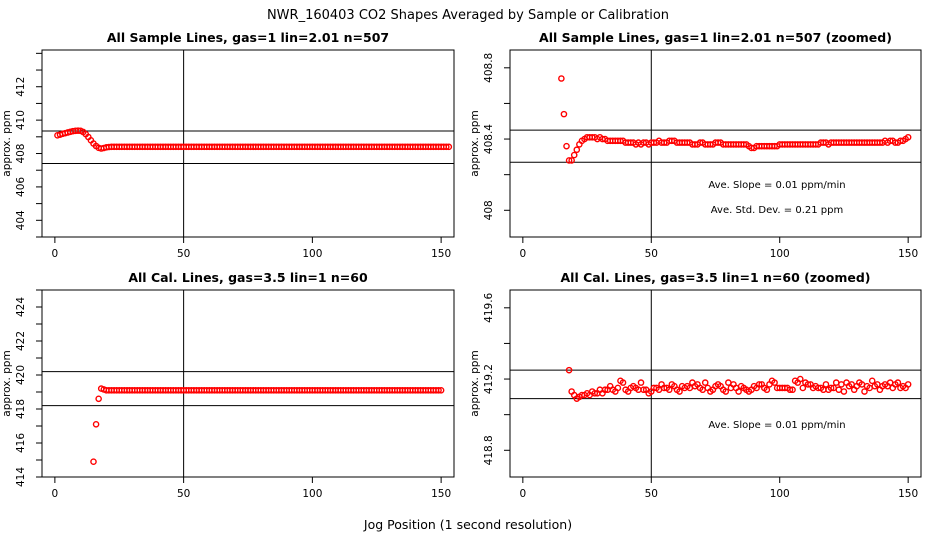 This screenshot has height=540, width=936. Describe the element at coordinates (7, 383) in the screenshot. I see `panel-3-ylabel: approx. ppm` at that location.